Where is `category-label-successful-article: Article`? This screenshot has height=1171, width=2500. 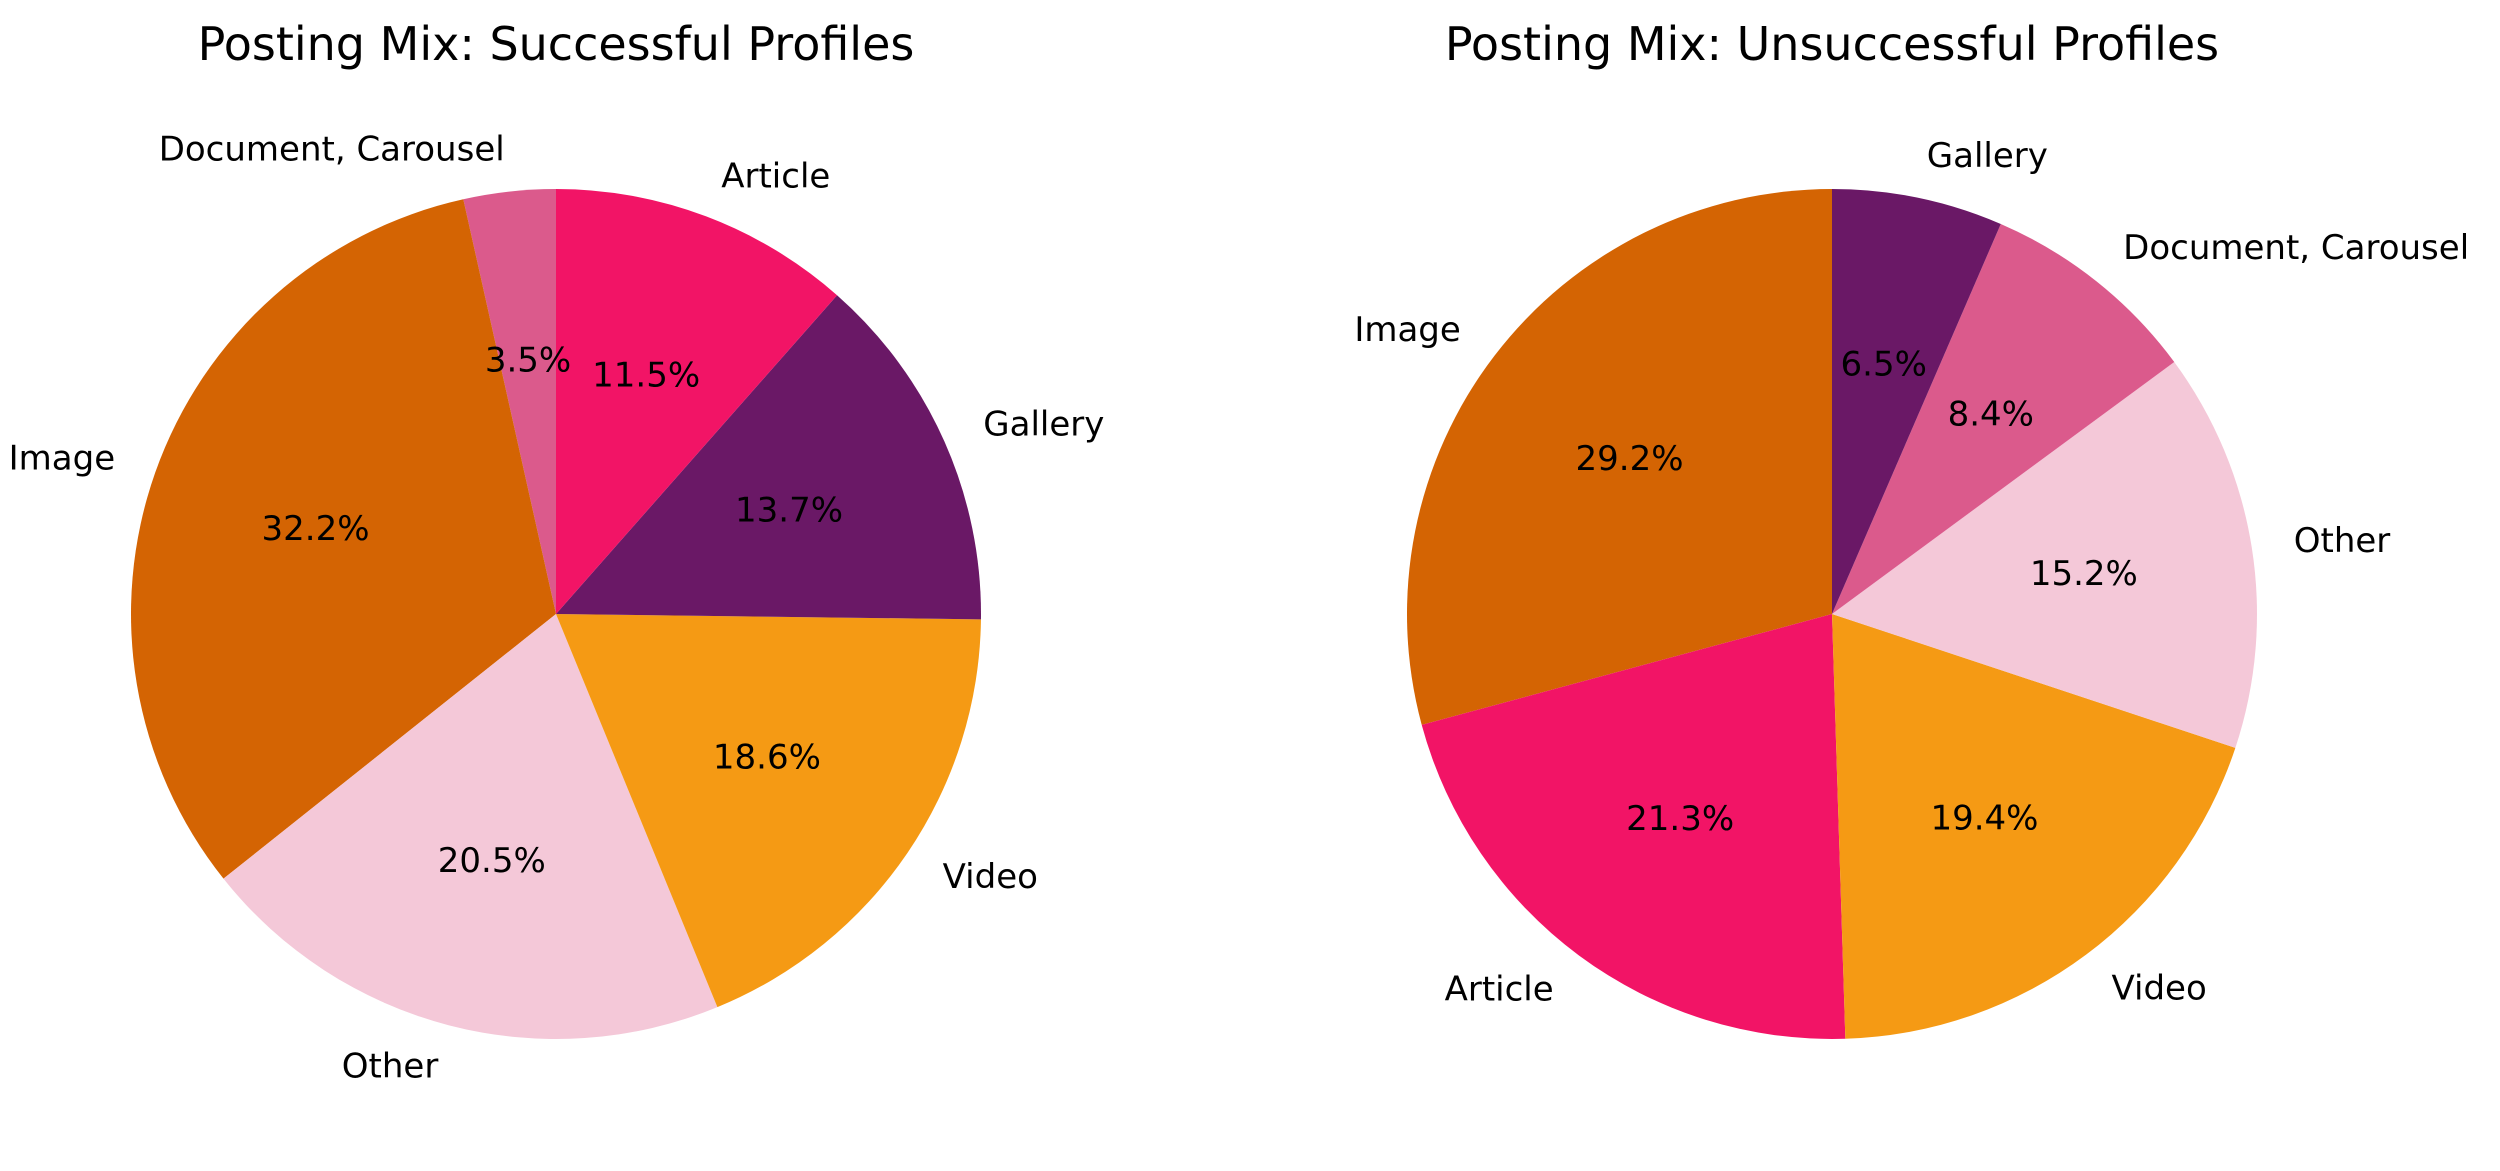 category-label-successful-article: Article is located at coordinates (775, 177).